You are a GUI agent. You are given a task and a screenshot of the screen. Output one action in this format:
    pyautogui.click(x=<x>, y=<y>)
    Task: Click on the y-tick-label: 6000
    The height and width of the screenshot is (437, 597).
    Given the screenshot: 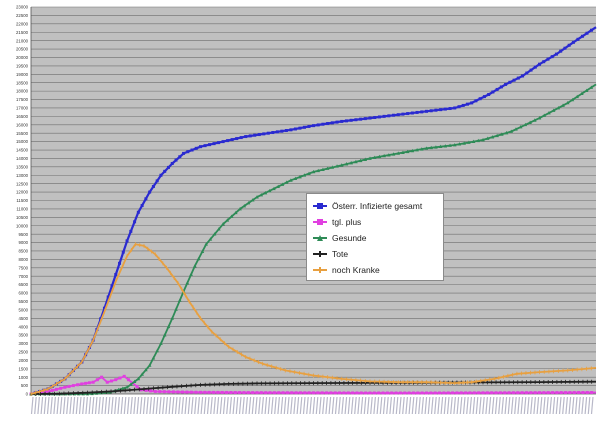 What is the action you would take?
    pyautogui.click(x=23, y=293)
    